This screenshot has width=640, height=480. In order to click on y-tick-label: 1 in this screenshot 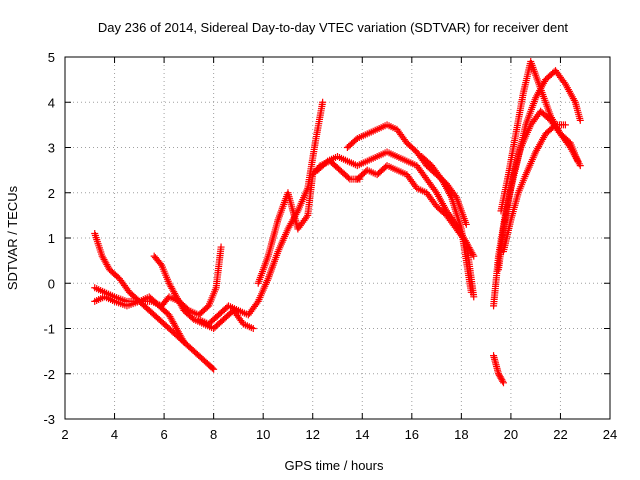, I will do `click(51, 238)`.